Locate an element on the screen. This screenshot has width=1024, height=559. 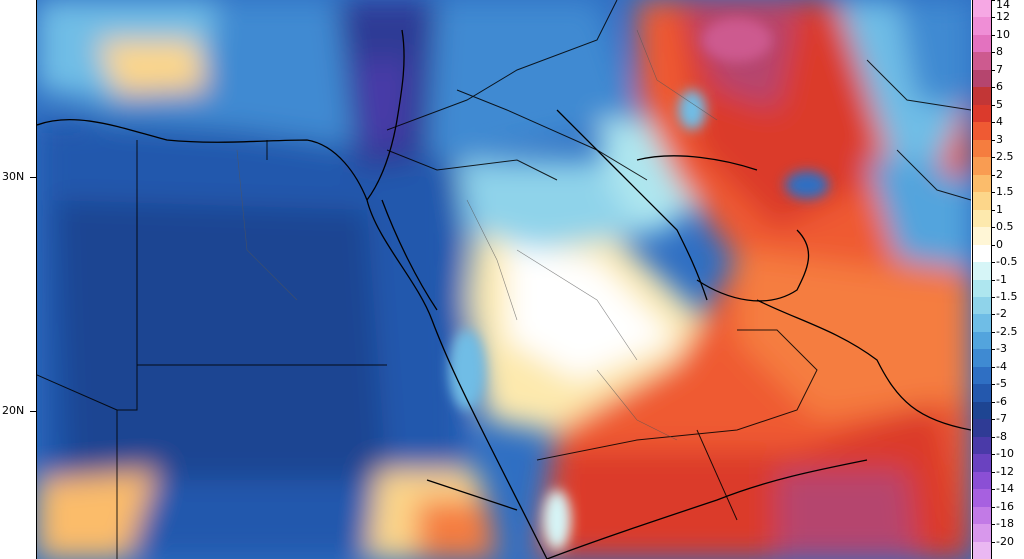
colorbar-label: -6 is located at coordinates (1001, 401).